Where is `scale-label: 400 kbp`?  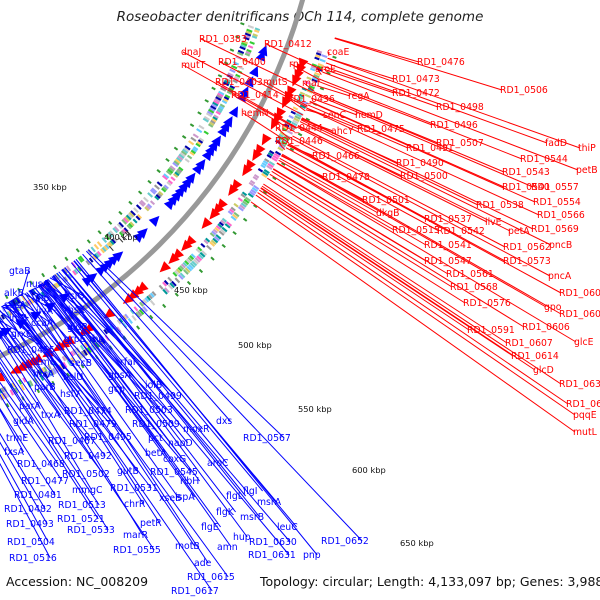
scale-label: 400 kbp is located at coordinates (121, 237).